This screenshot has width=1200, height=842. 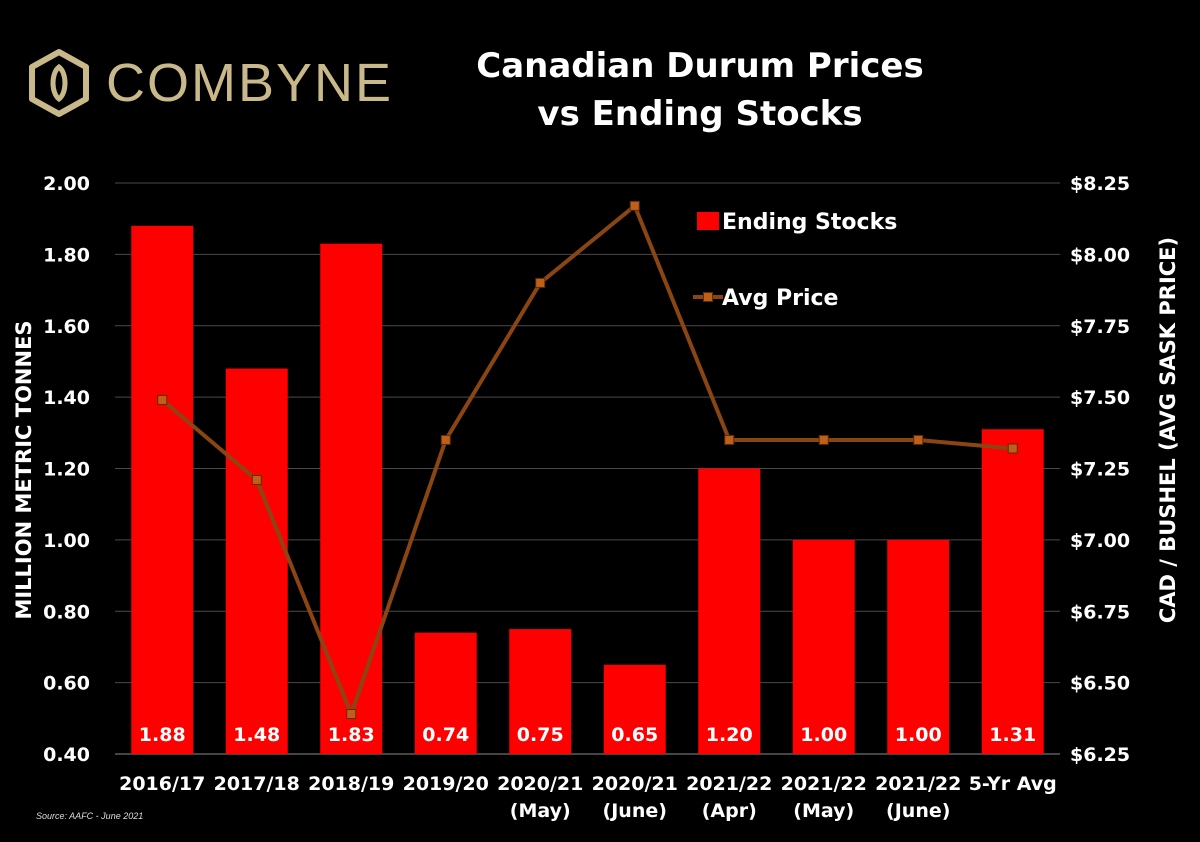 I want to click on y2-tick-label: $8.25, so click(x=1100, y=184).